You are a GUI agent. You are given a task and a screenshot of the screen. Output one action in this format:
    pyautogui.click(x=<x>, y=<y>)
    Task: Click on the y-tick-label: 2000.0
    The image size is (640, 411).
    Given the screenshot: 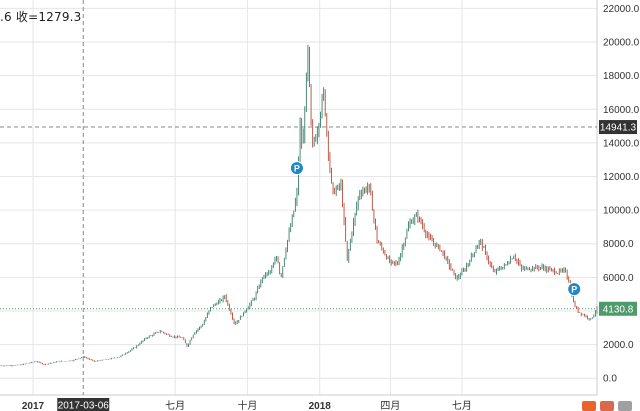 What is the action you would take?
    pyautogui.click(x=618, y=345)
    